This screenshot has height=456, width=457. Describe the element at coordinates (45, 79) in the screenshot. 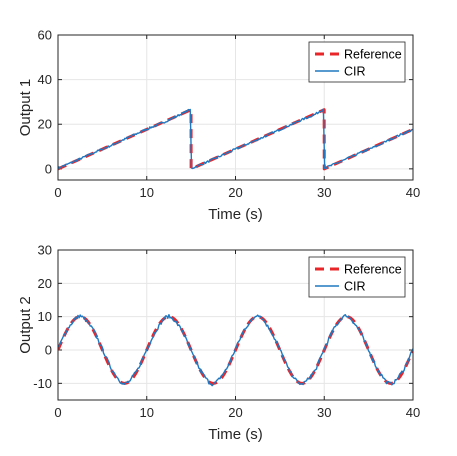

I see `y-tick-label: 40` at that location.